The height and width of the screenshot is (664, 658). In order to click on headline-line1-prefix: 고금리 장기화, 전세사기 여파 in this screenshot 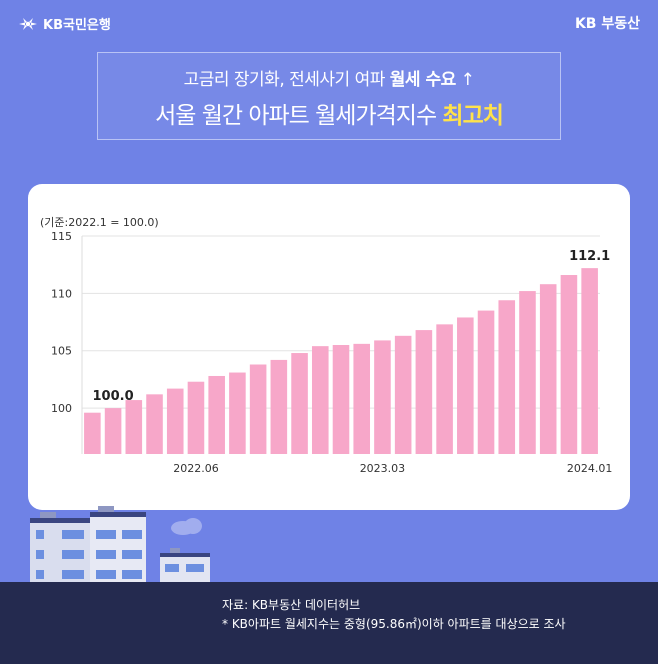, I will do `click(286, 80)`.